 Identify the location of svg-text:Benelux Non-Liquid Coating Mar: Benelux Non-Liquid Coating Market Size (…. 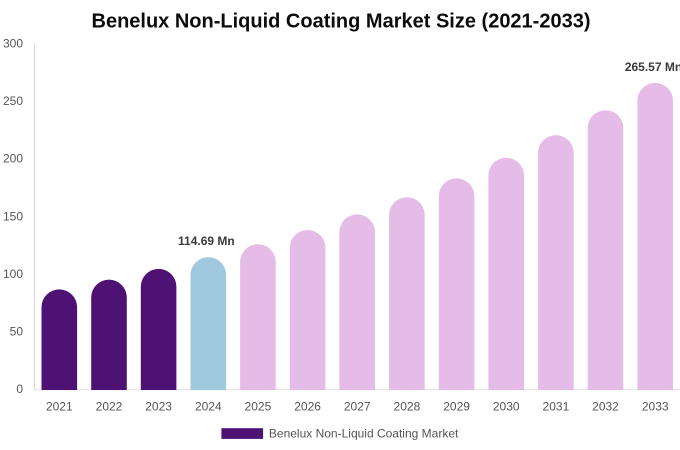
(341, 21).